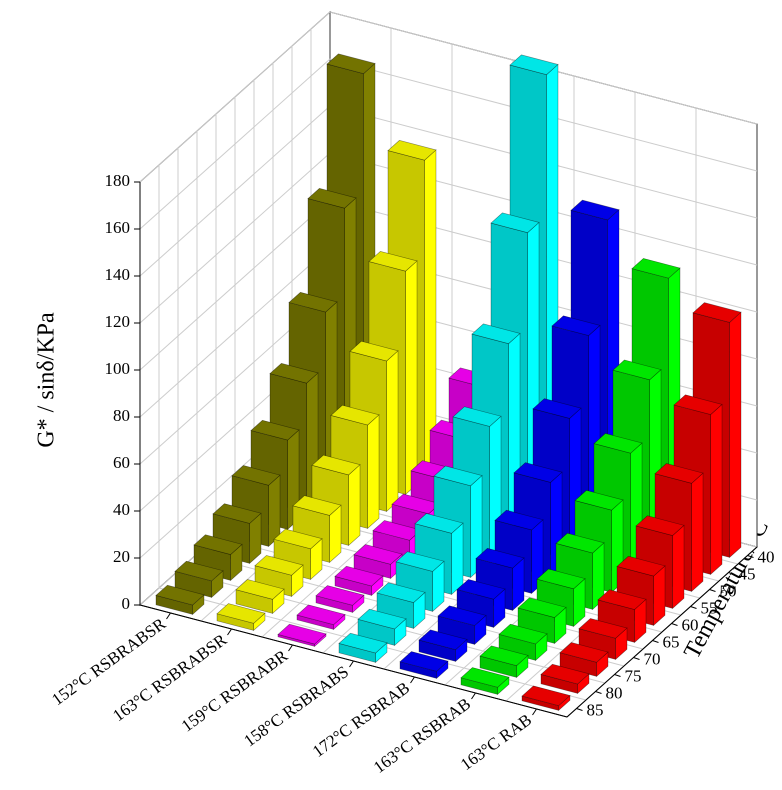 This screenshot has width=782, height=790. I want to click on y-tick-label: 60, so click(690, 624).